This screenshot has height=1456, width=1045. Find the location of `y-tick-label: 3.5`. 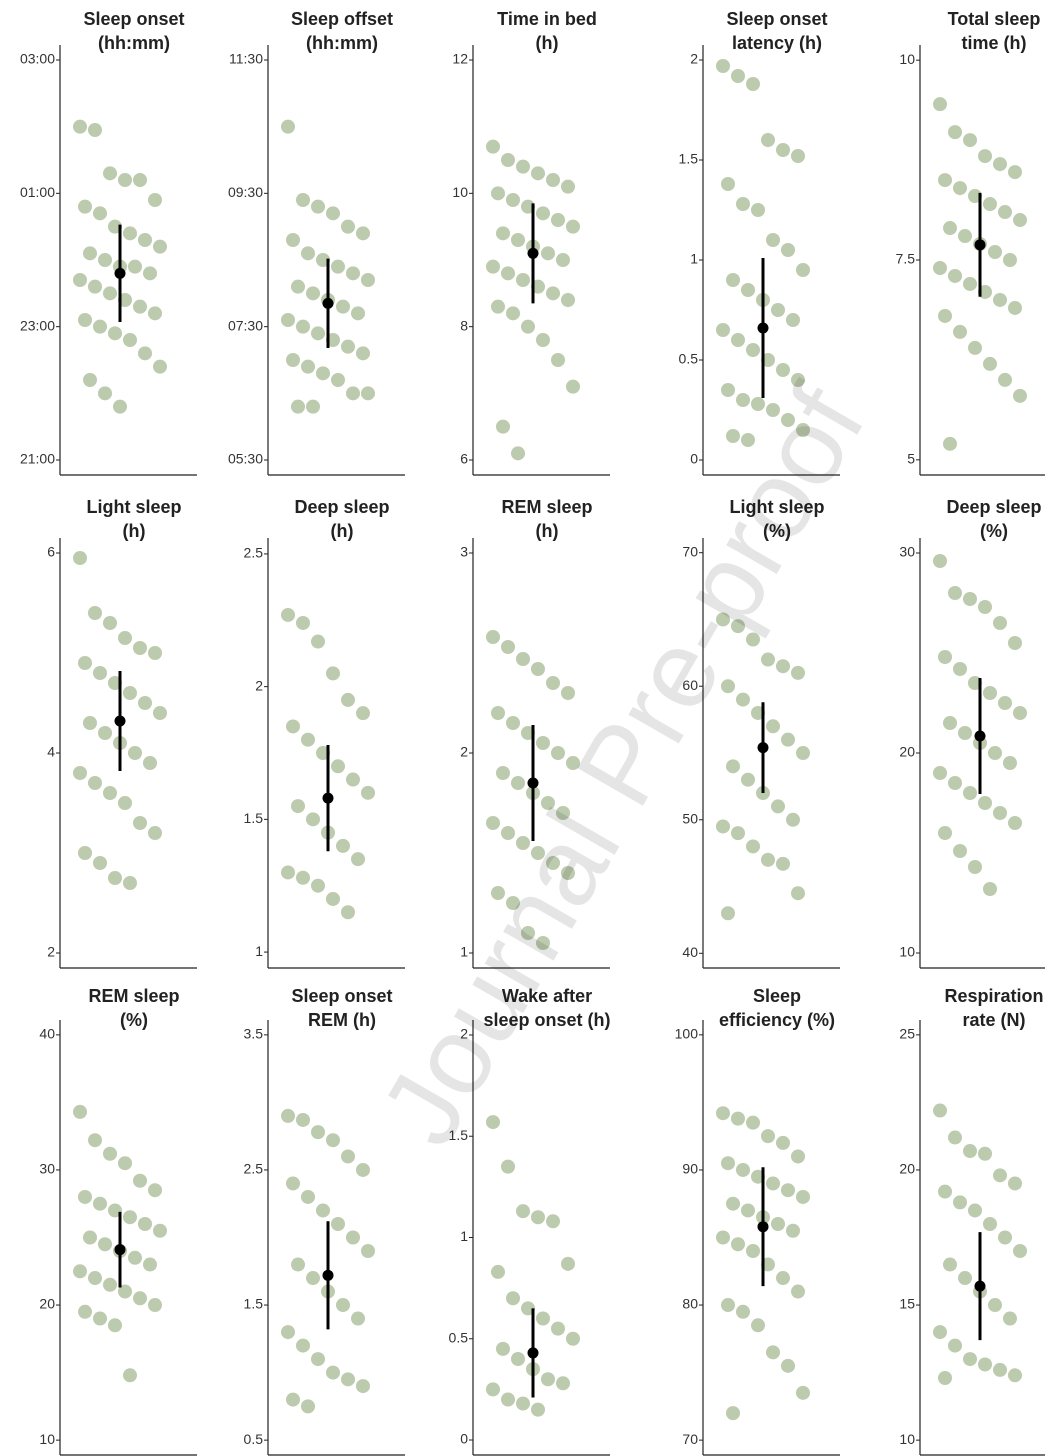

y-tick-label: 3.5 is located at coordinates (254, 1034).